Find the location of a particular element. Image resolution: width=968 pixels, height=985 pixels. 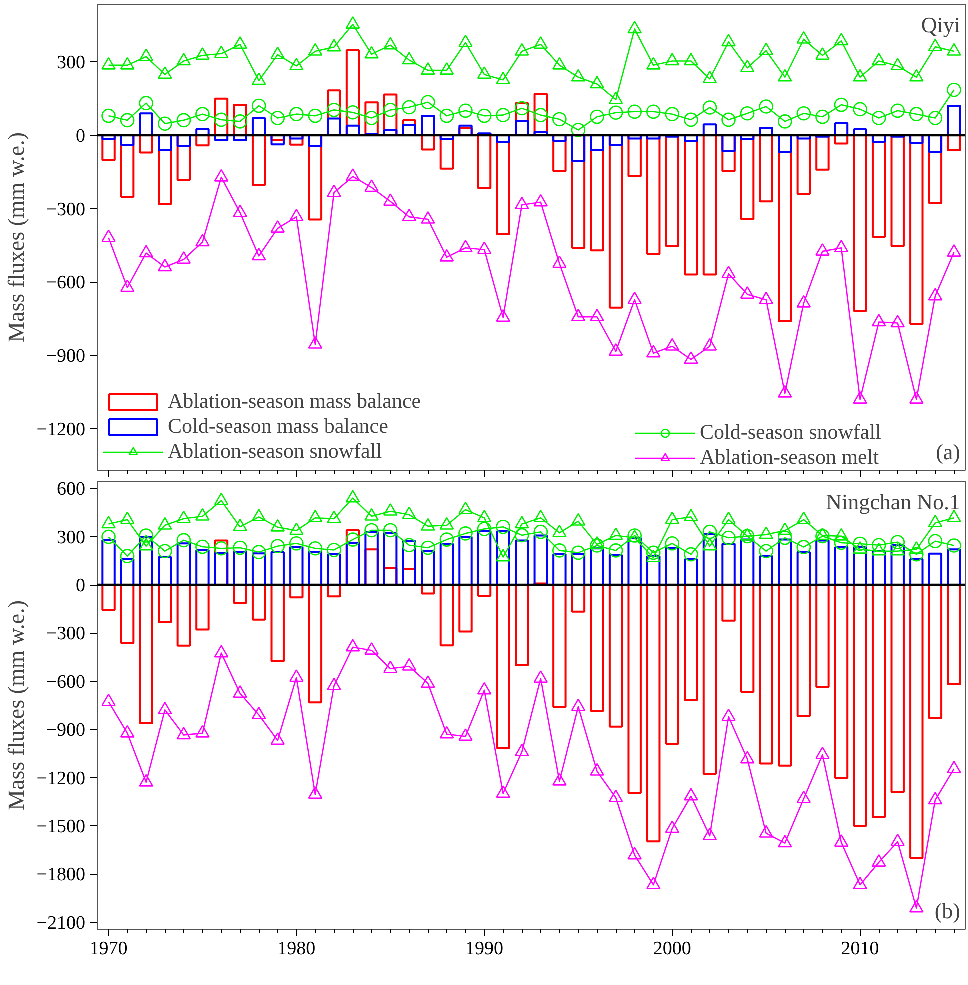

legend-label: Ablation-season melt is located at coordinates (790, 457).